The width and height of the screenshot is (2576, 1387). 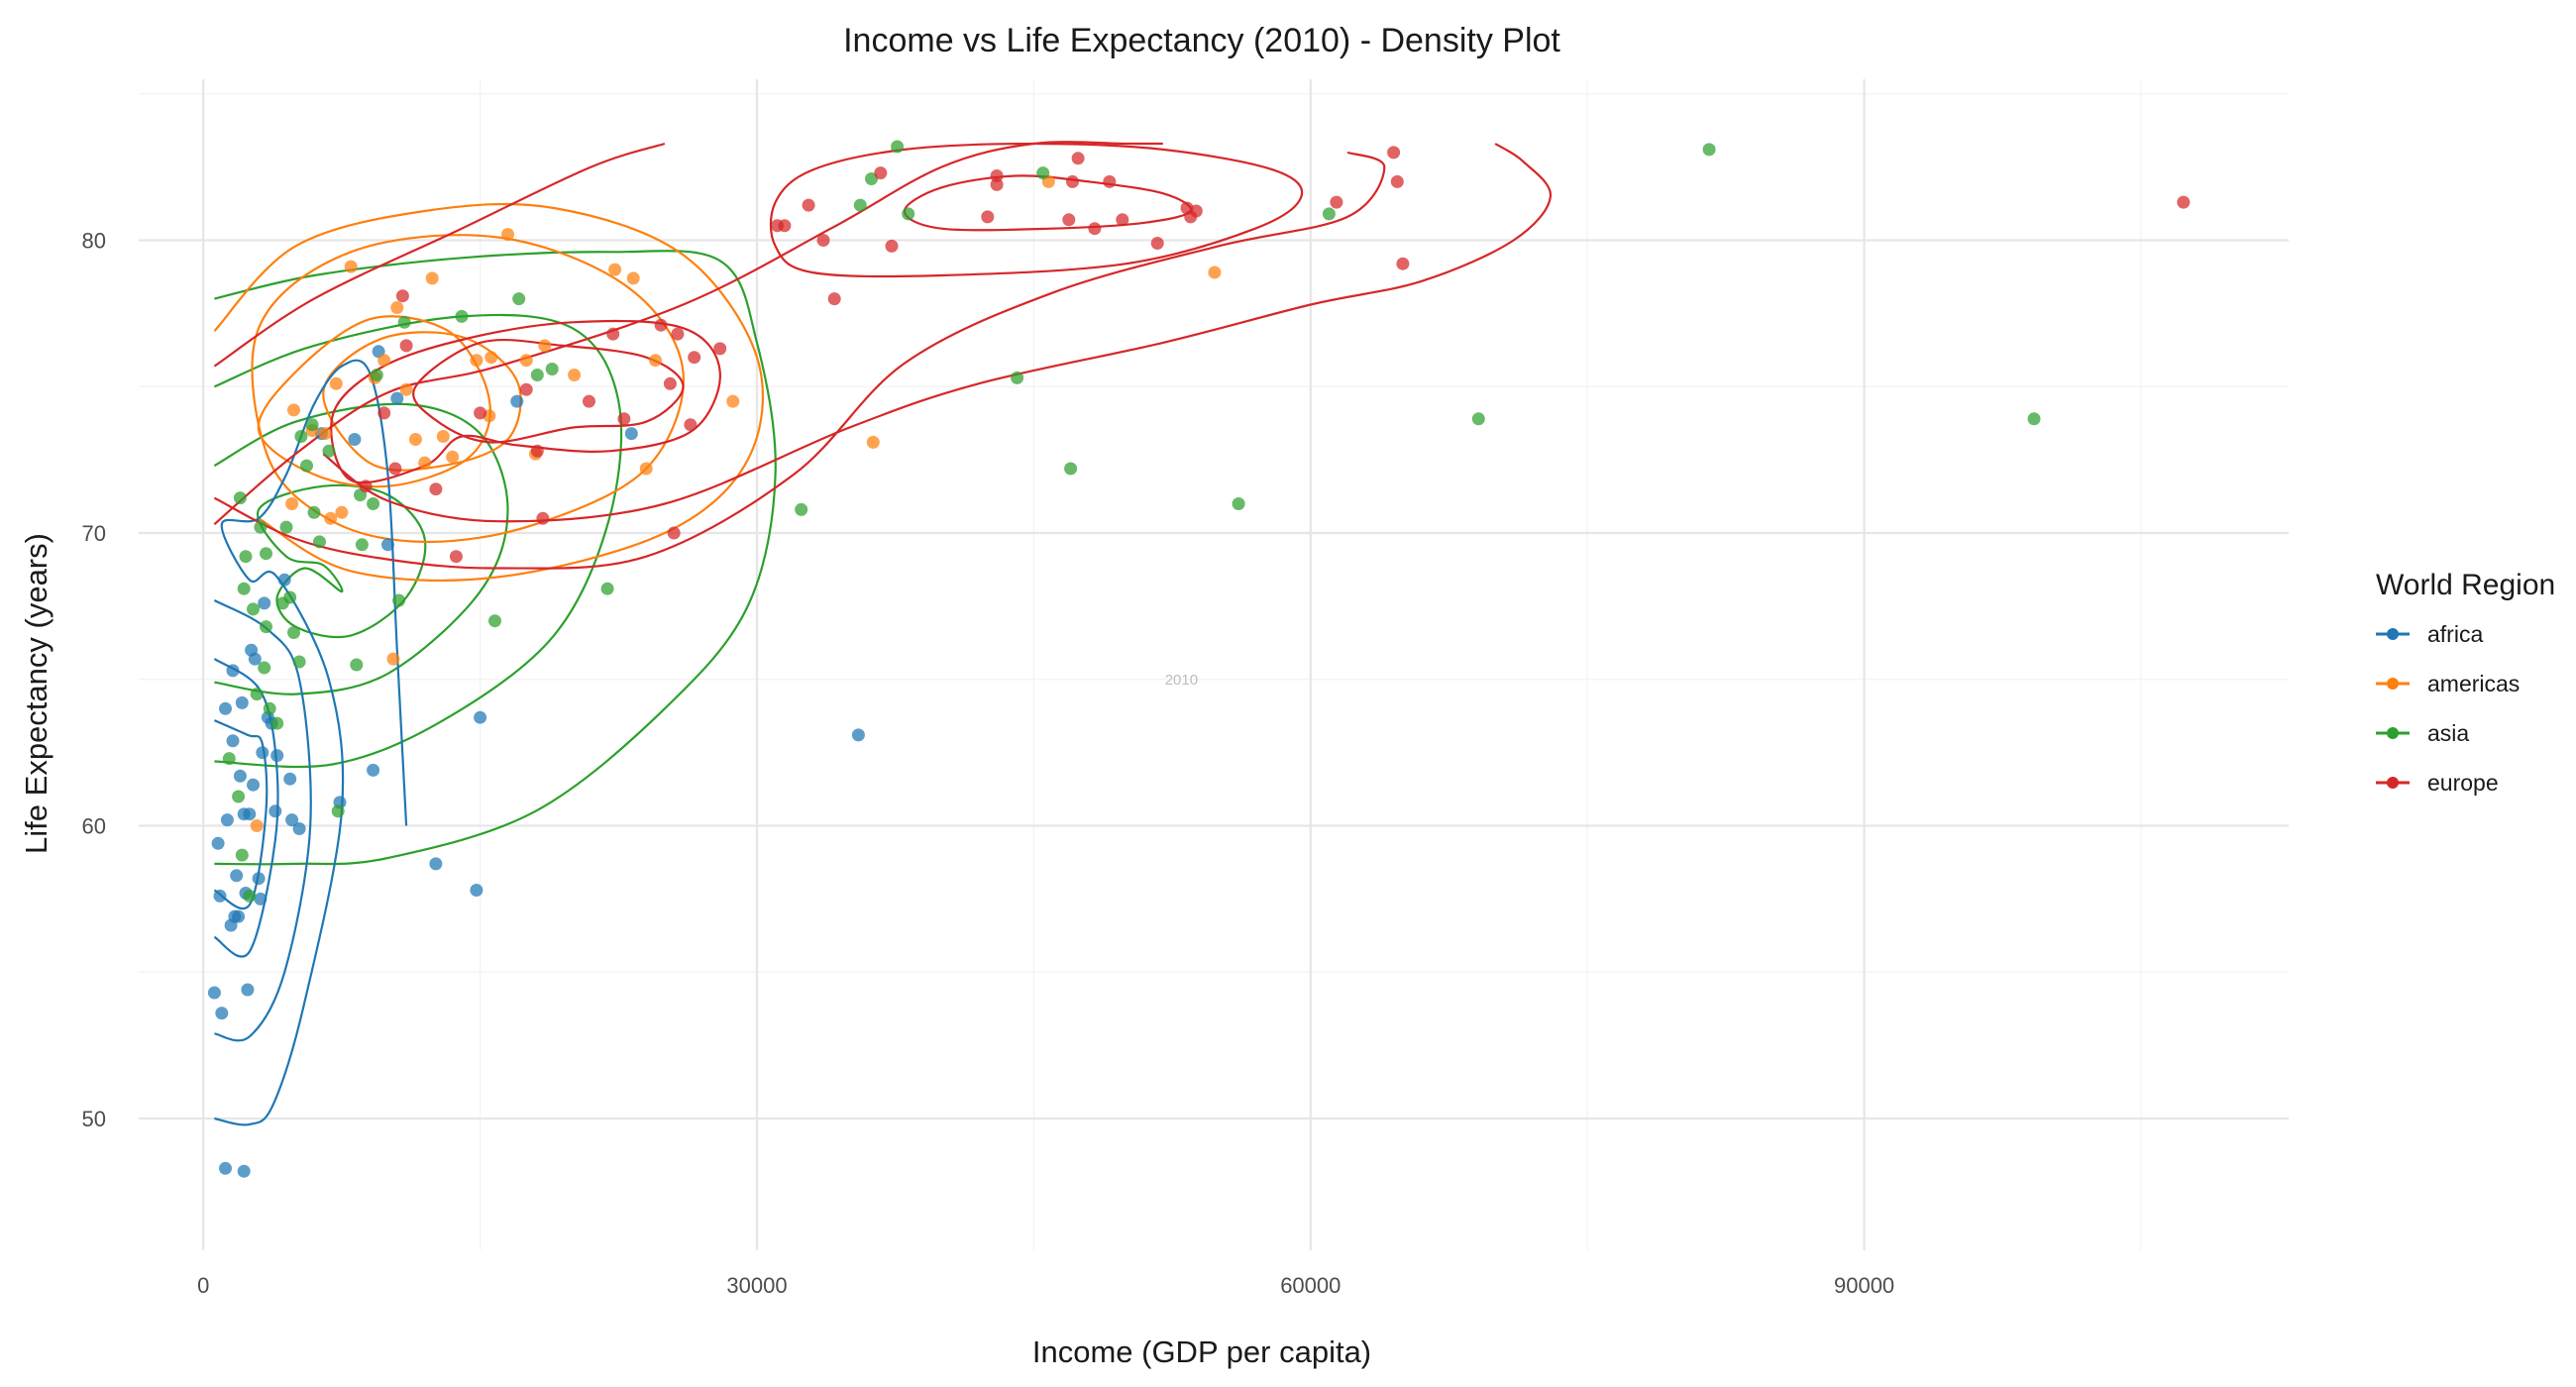 What do you see at coordinates (1201, 1351) in the screenshot?
I see `x-axis-label: Income (GDP per capita)` at bounding box center [1201, 1351].